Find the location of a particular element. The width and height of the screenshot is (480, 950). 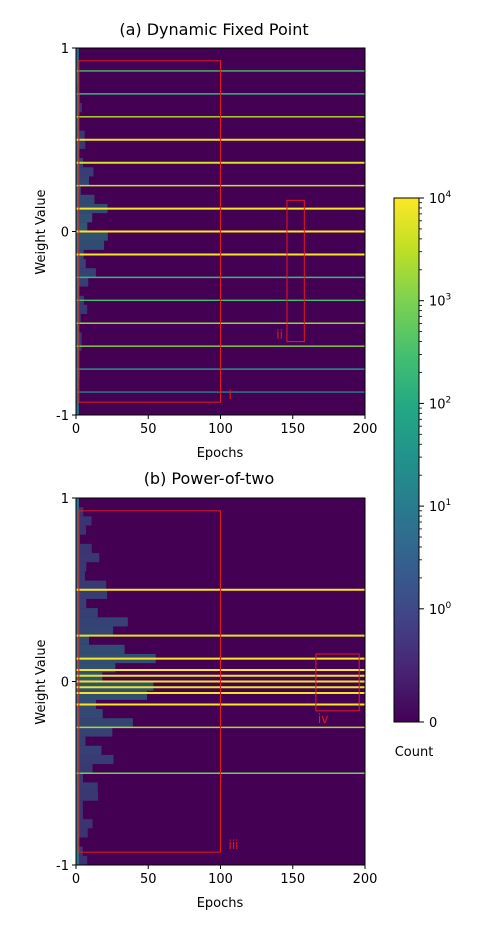

colorbar-tick-label: 0 is located at coordinates (433, 723).